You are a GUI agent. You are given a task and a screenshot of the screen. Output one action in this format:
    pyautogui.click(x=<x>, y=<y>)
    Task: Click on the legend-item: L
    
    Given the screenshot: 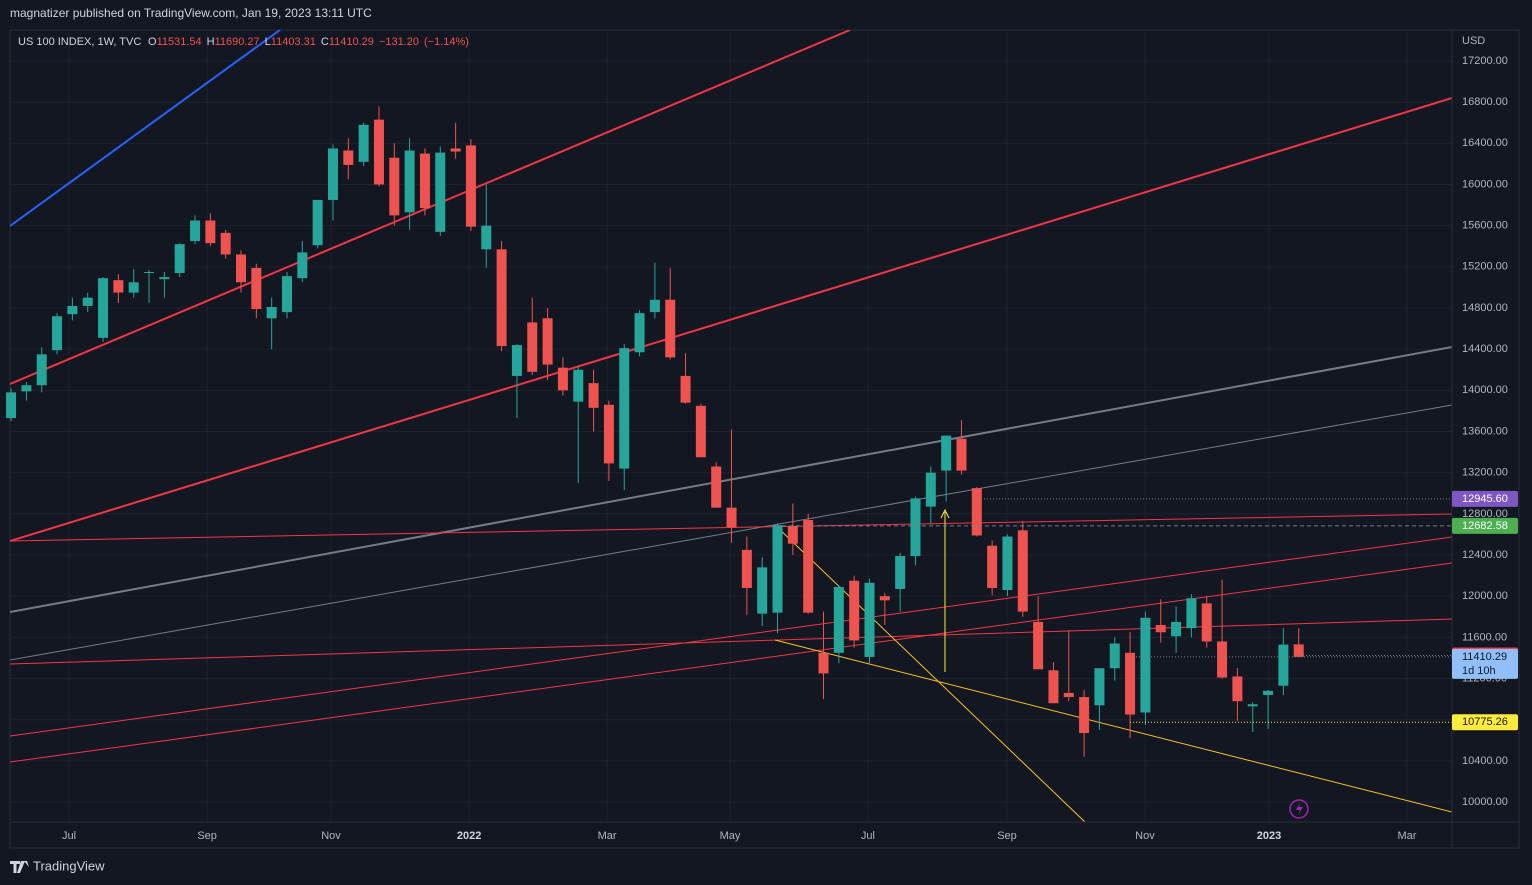 What is the action you would take?
    pyautogui.click(x=268, y=42)
    